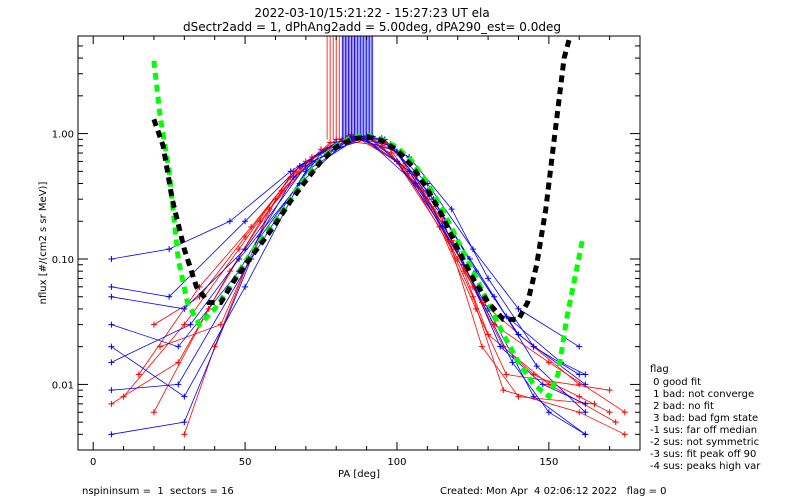  I want to click on y-tick-label: 0.10, so click(63, 260).